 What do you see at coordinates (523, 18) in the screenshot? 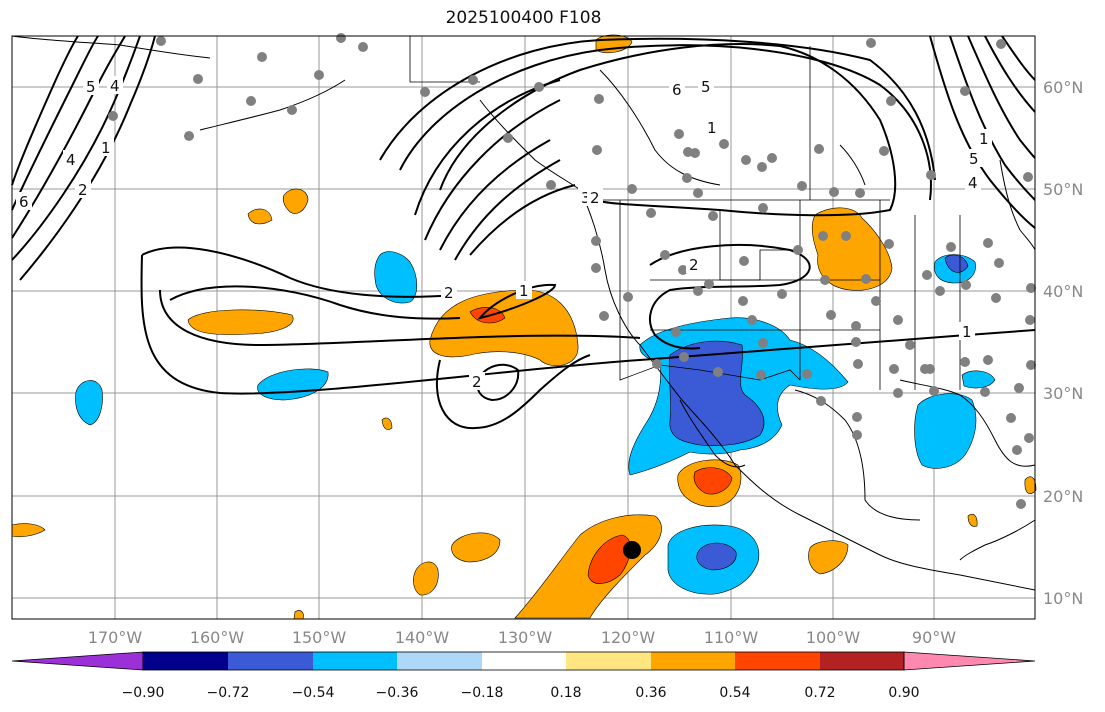
I see `map-title: 2025100400 F108` at bounding box center [523, 18].